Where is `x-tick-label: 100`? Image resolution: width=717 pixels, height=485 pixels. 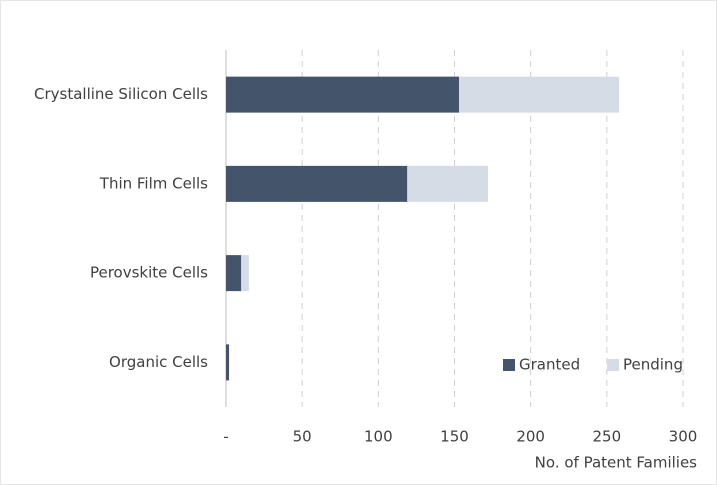 x-tick-label: 100 is located at coordinates (378, 437).